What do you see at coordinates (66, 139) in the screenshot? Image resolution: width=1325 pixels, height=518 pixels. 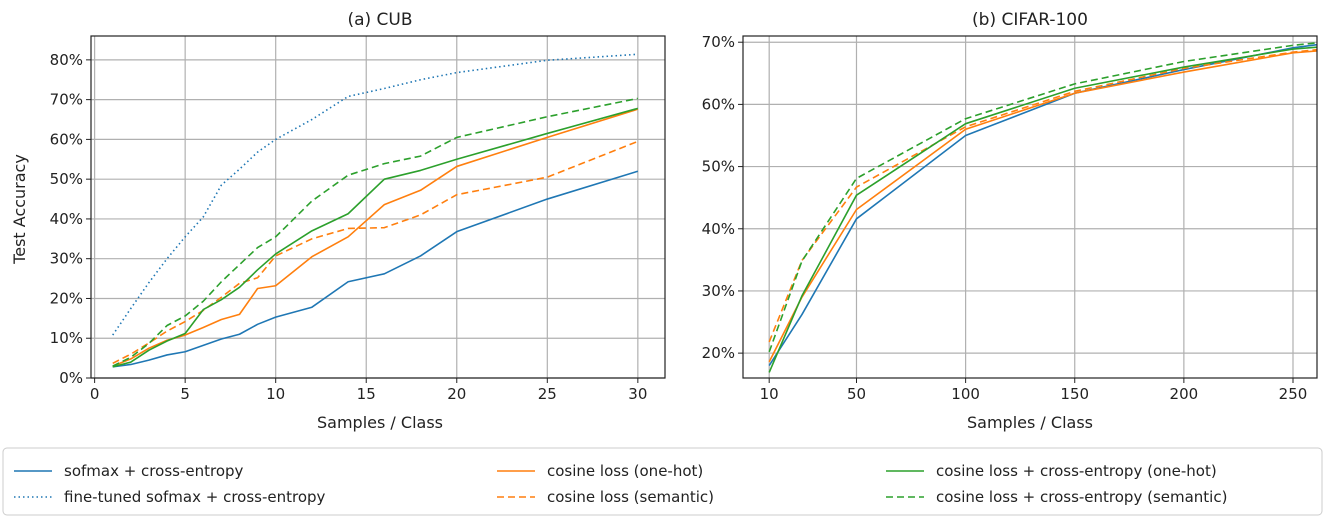 I see `cub-ytick-label-6: 60%` at bounding box center [66, 139].